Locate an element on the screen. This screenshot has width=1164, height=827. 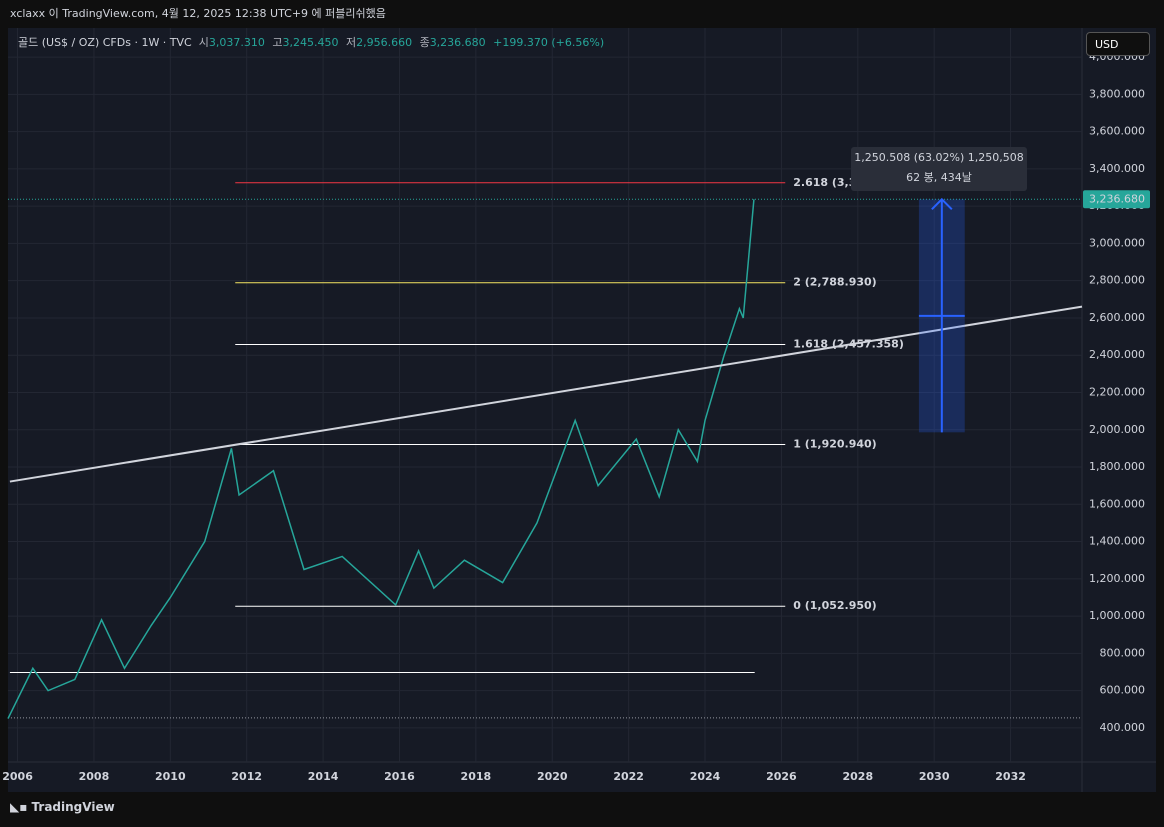
x-tick-label: 2024 is located at coordinates (705, 776).